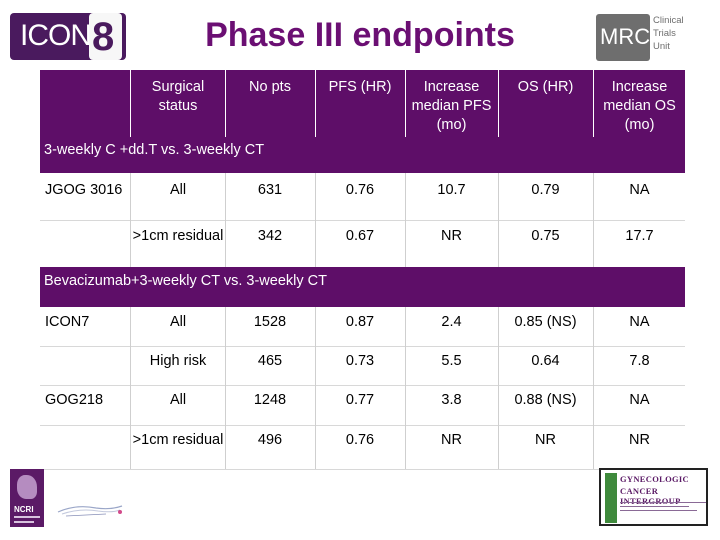 The image size is (720, 540). What do you see at coordinates (270, 236) in the screenshot?
I see `table-cell: 342` at bounding box center [270, 236].